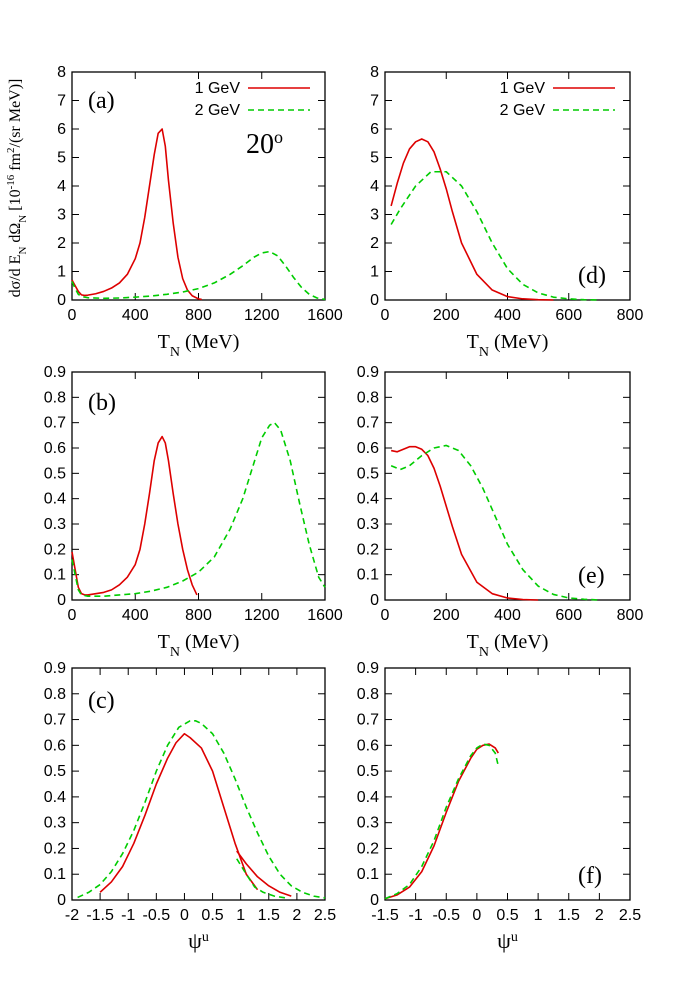  Describe the element at coordinates (523, 88) in the screenshot. I see `legend-label: 1 GeV` at that location.